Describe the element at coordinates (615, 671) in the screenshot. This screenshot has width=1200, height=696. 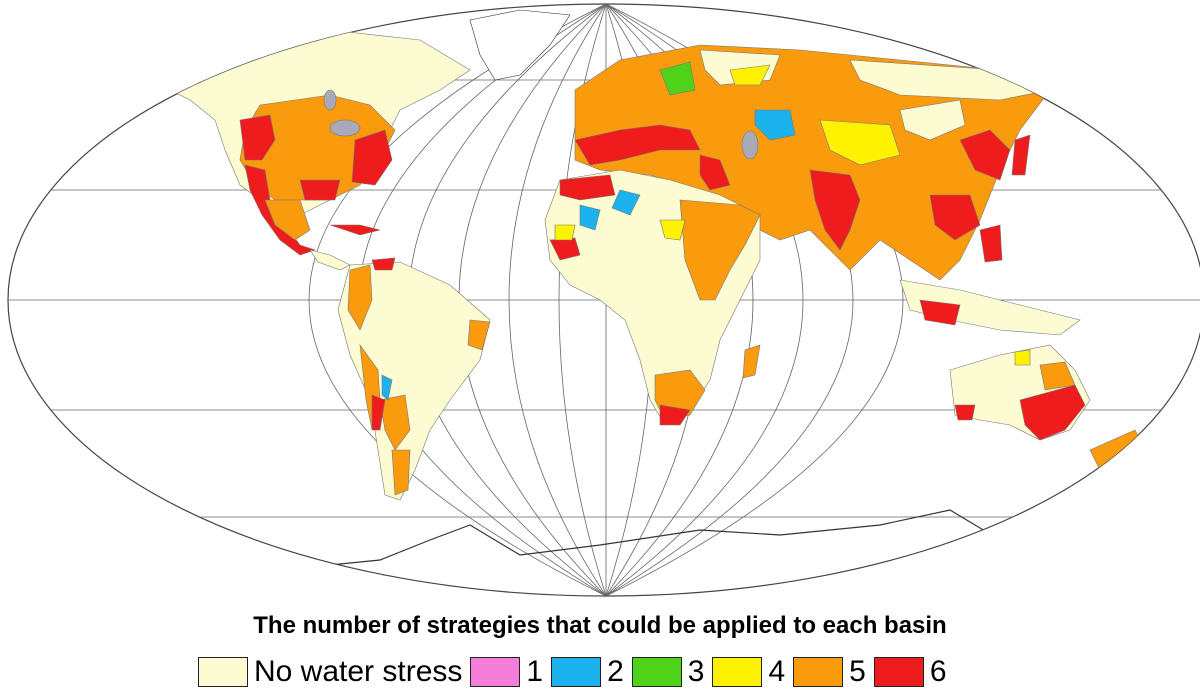
I see `legend-label: 2` at that location.